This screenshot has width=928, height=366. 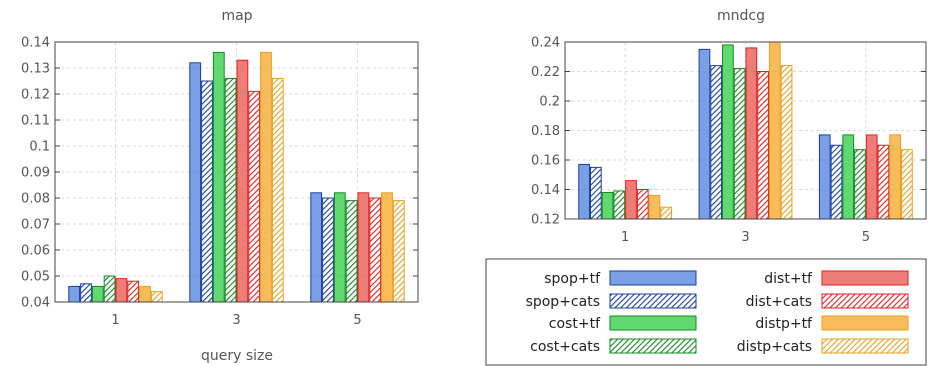 I want to click on mndcg-bar-distp-cats-q1, so click(x=666, y=213).